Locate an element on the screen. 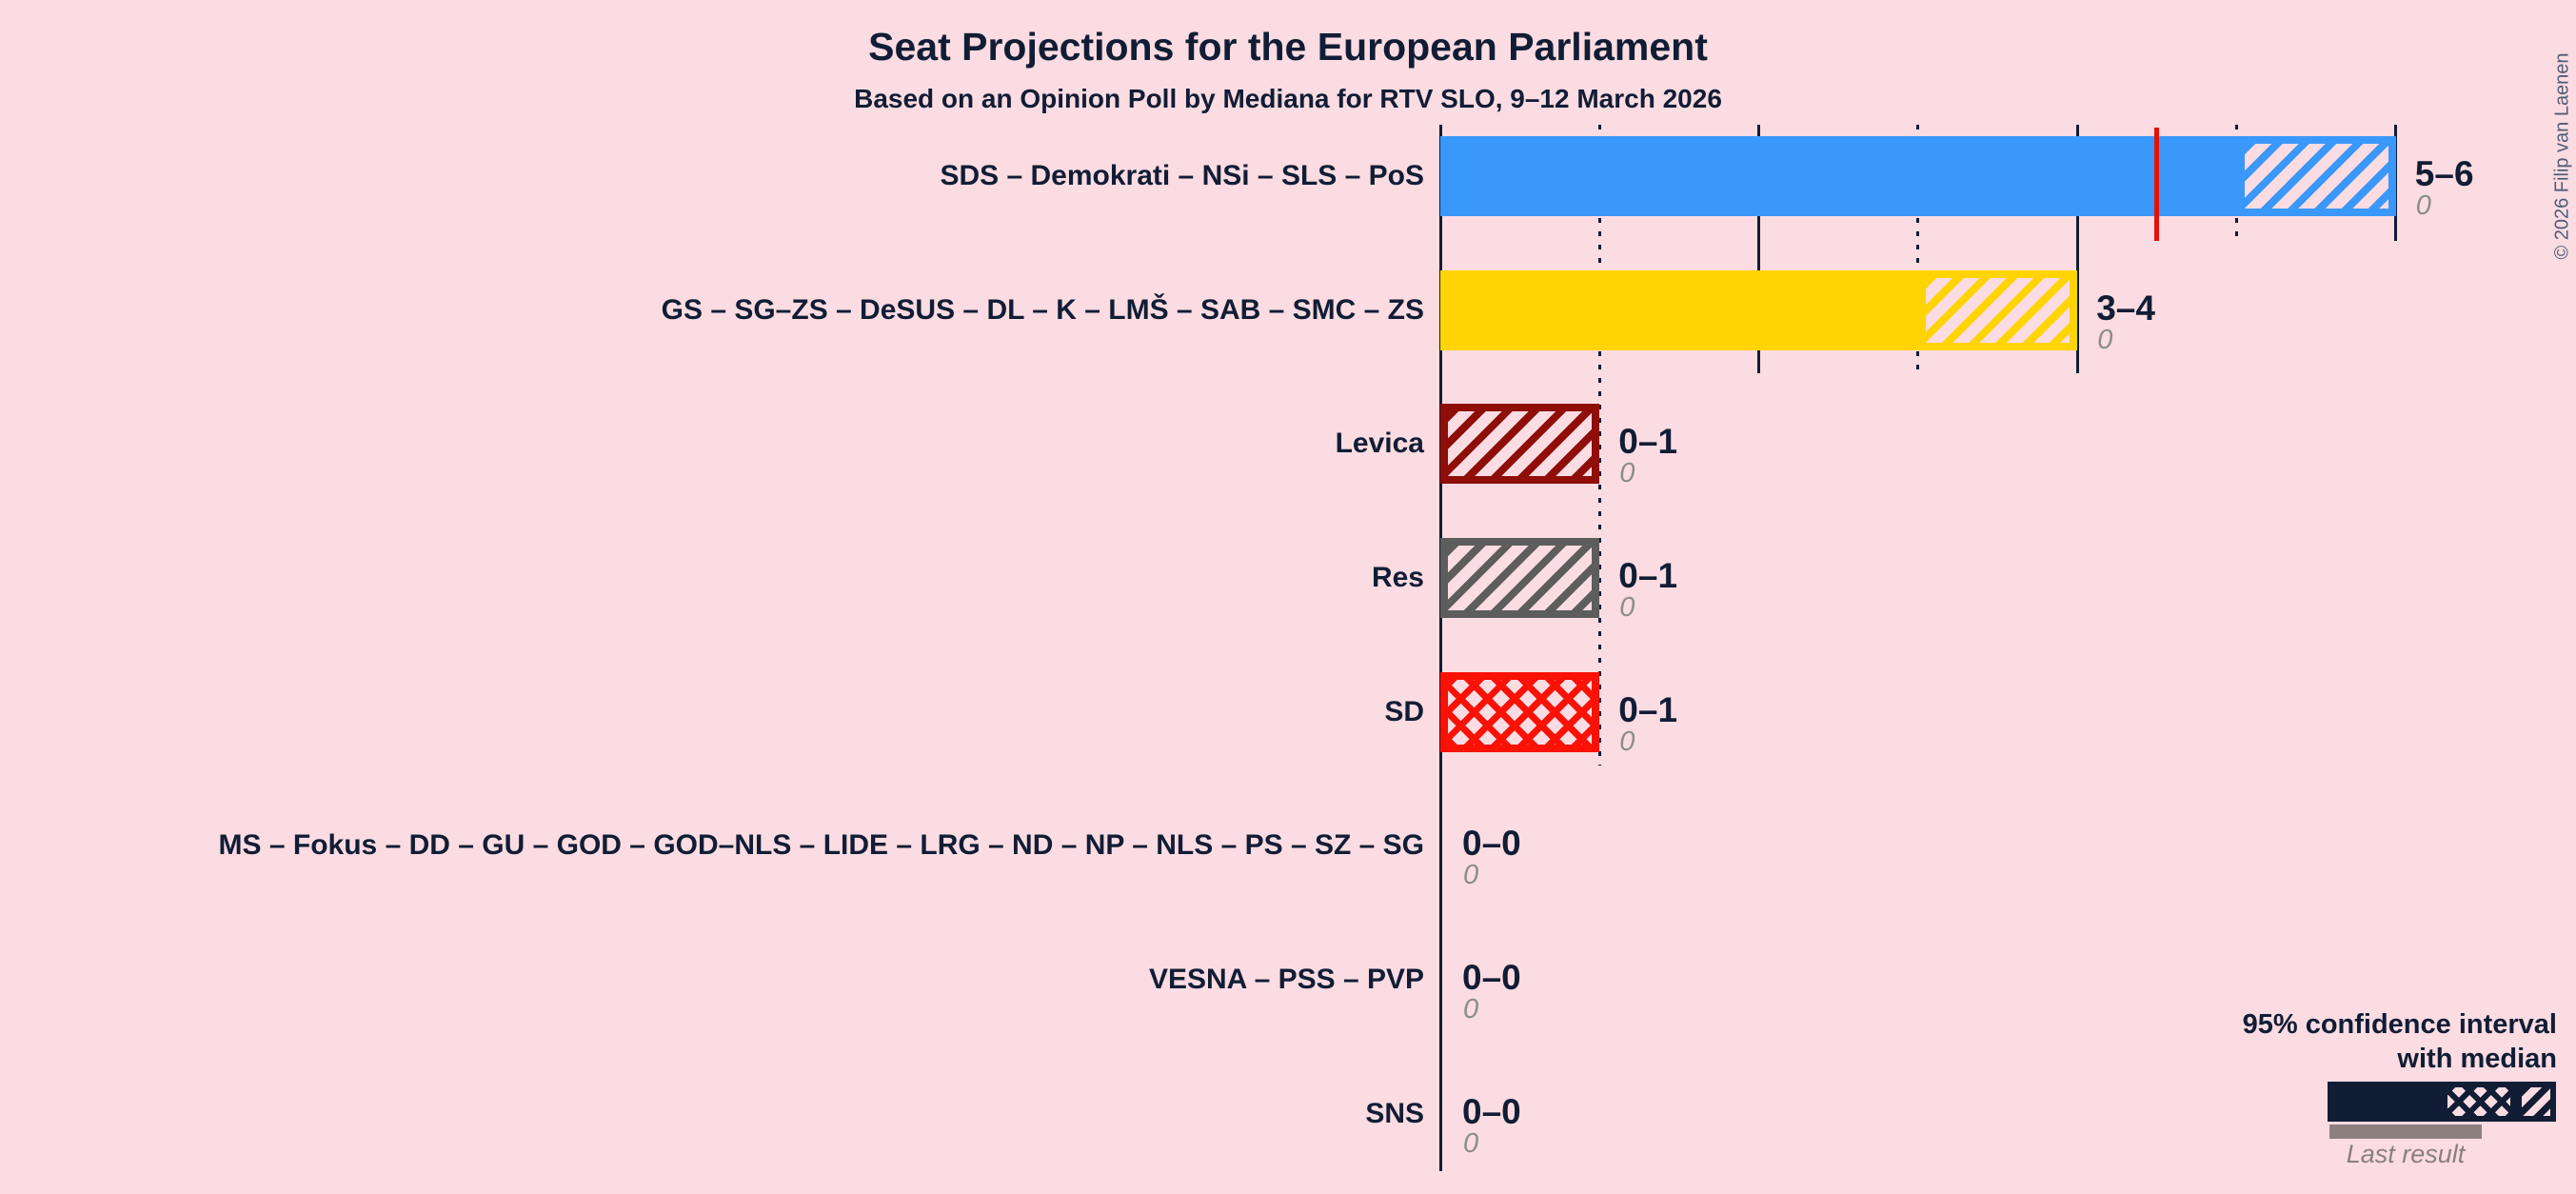  ci-value-label: 3–4 is located at coordinates (2125, 308).